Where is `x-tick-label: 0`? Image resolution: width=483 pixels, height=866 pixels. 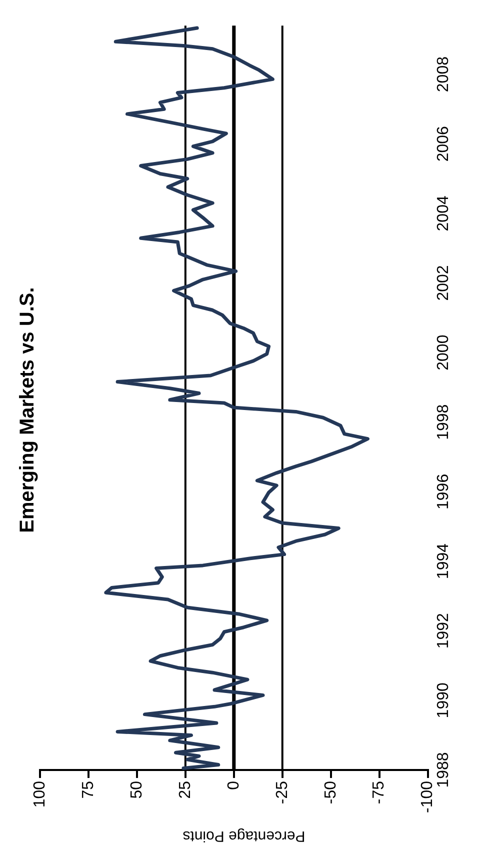 x-tick-label: 0 is located at coordinates (233, 785).